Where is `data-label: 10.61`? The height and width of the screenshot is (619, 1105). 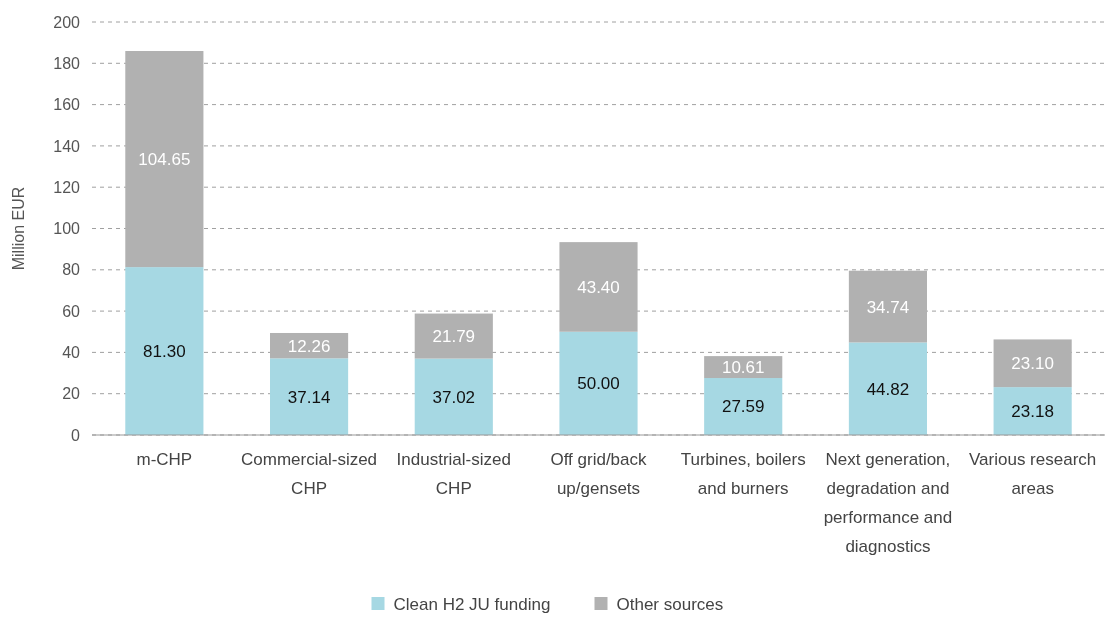 data-label: 10.61 is located at coordinates (743, 368).